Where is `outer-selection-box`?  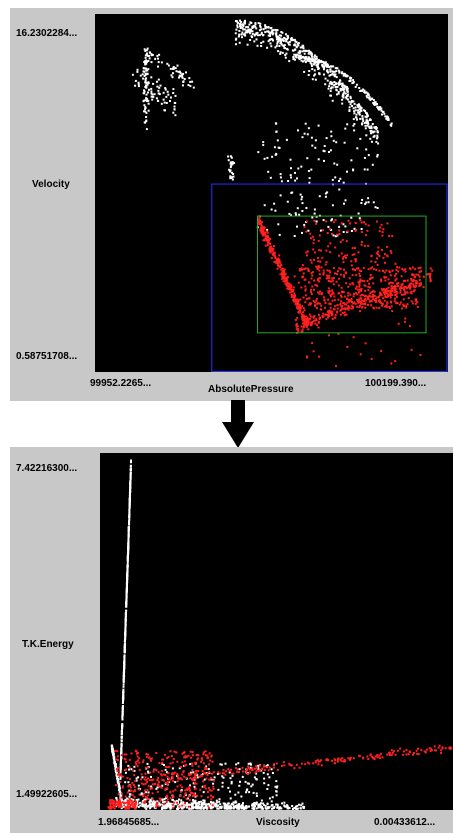
outer-selection-box is located at coordinates (329, 277).